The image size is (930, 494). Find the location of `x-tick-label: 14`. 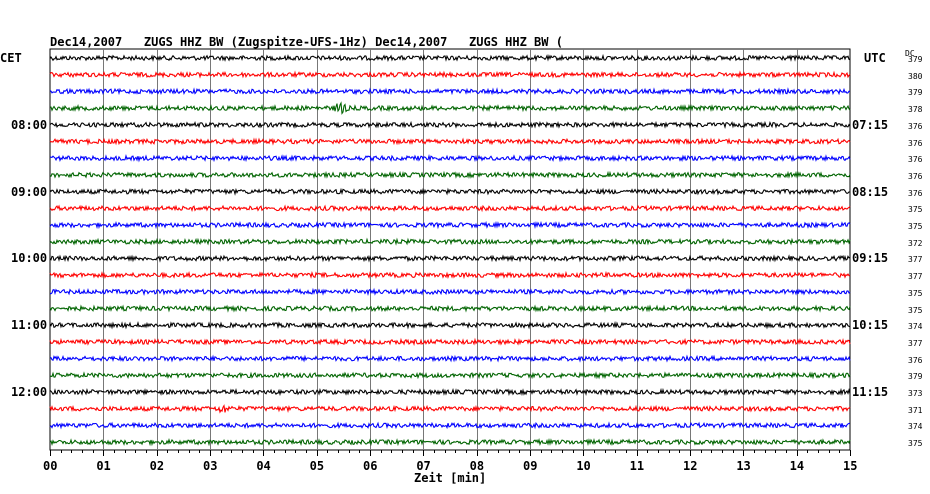

x-tick-label: 14 is located at coordinates (797, 466).